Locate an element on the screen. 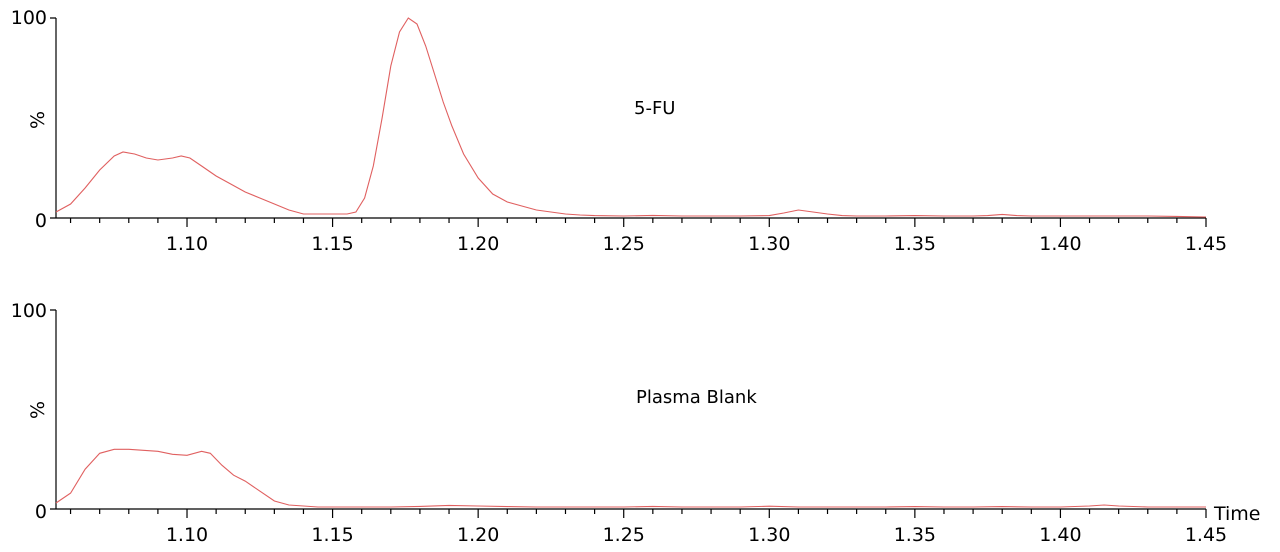  panel1-ytick-0: 0 is located at coordinates (41, 221).